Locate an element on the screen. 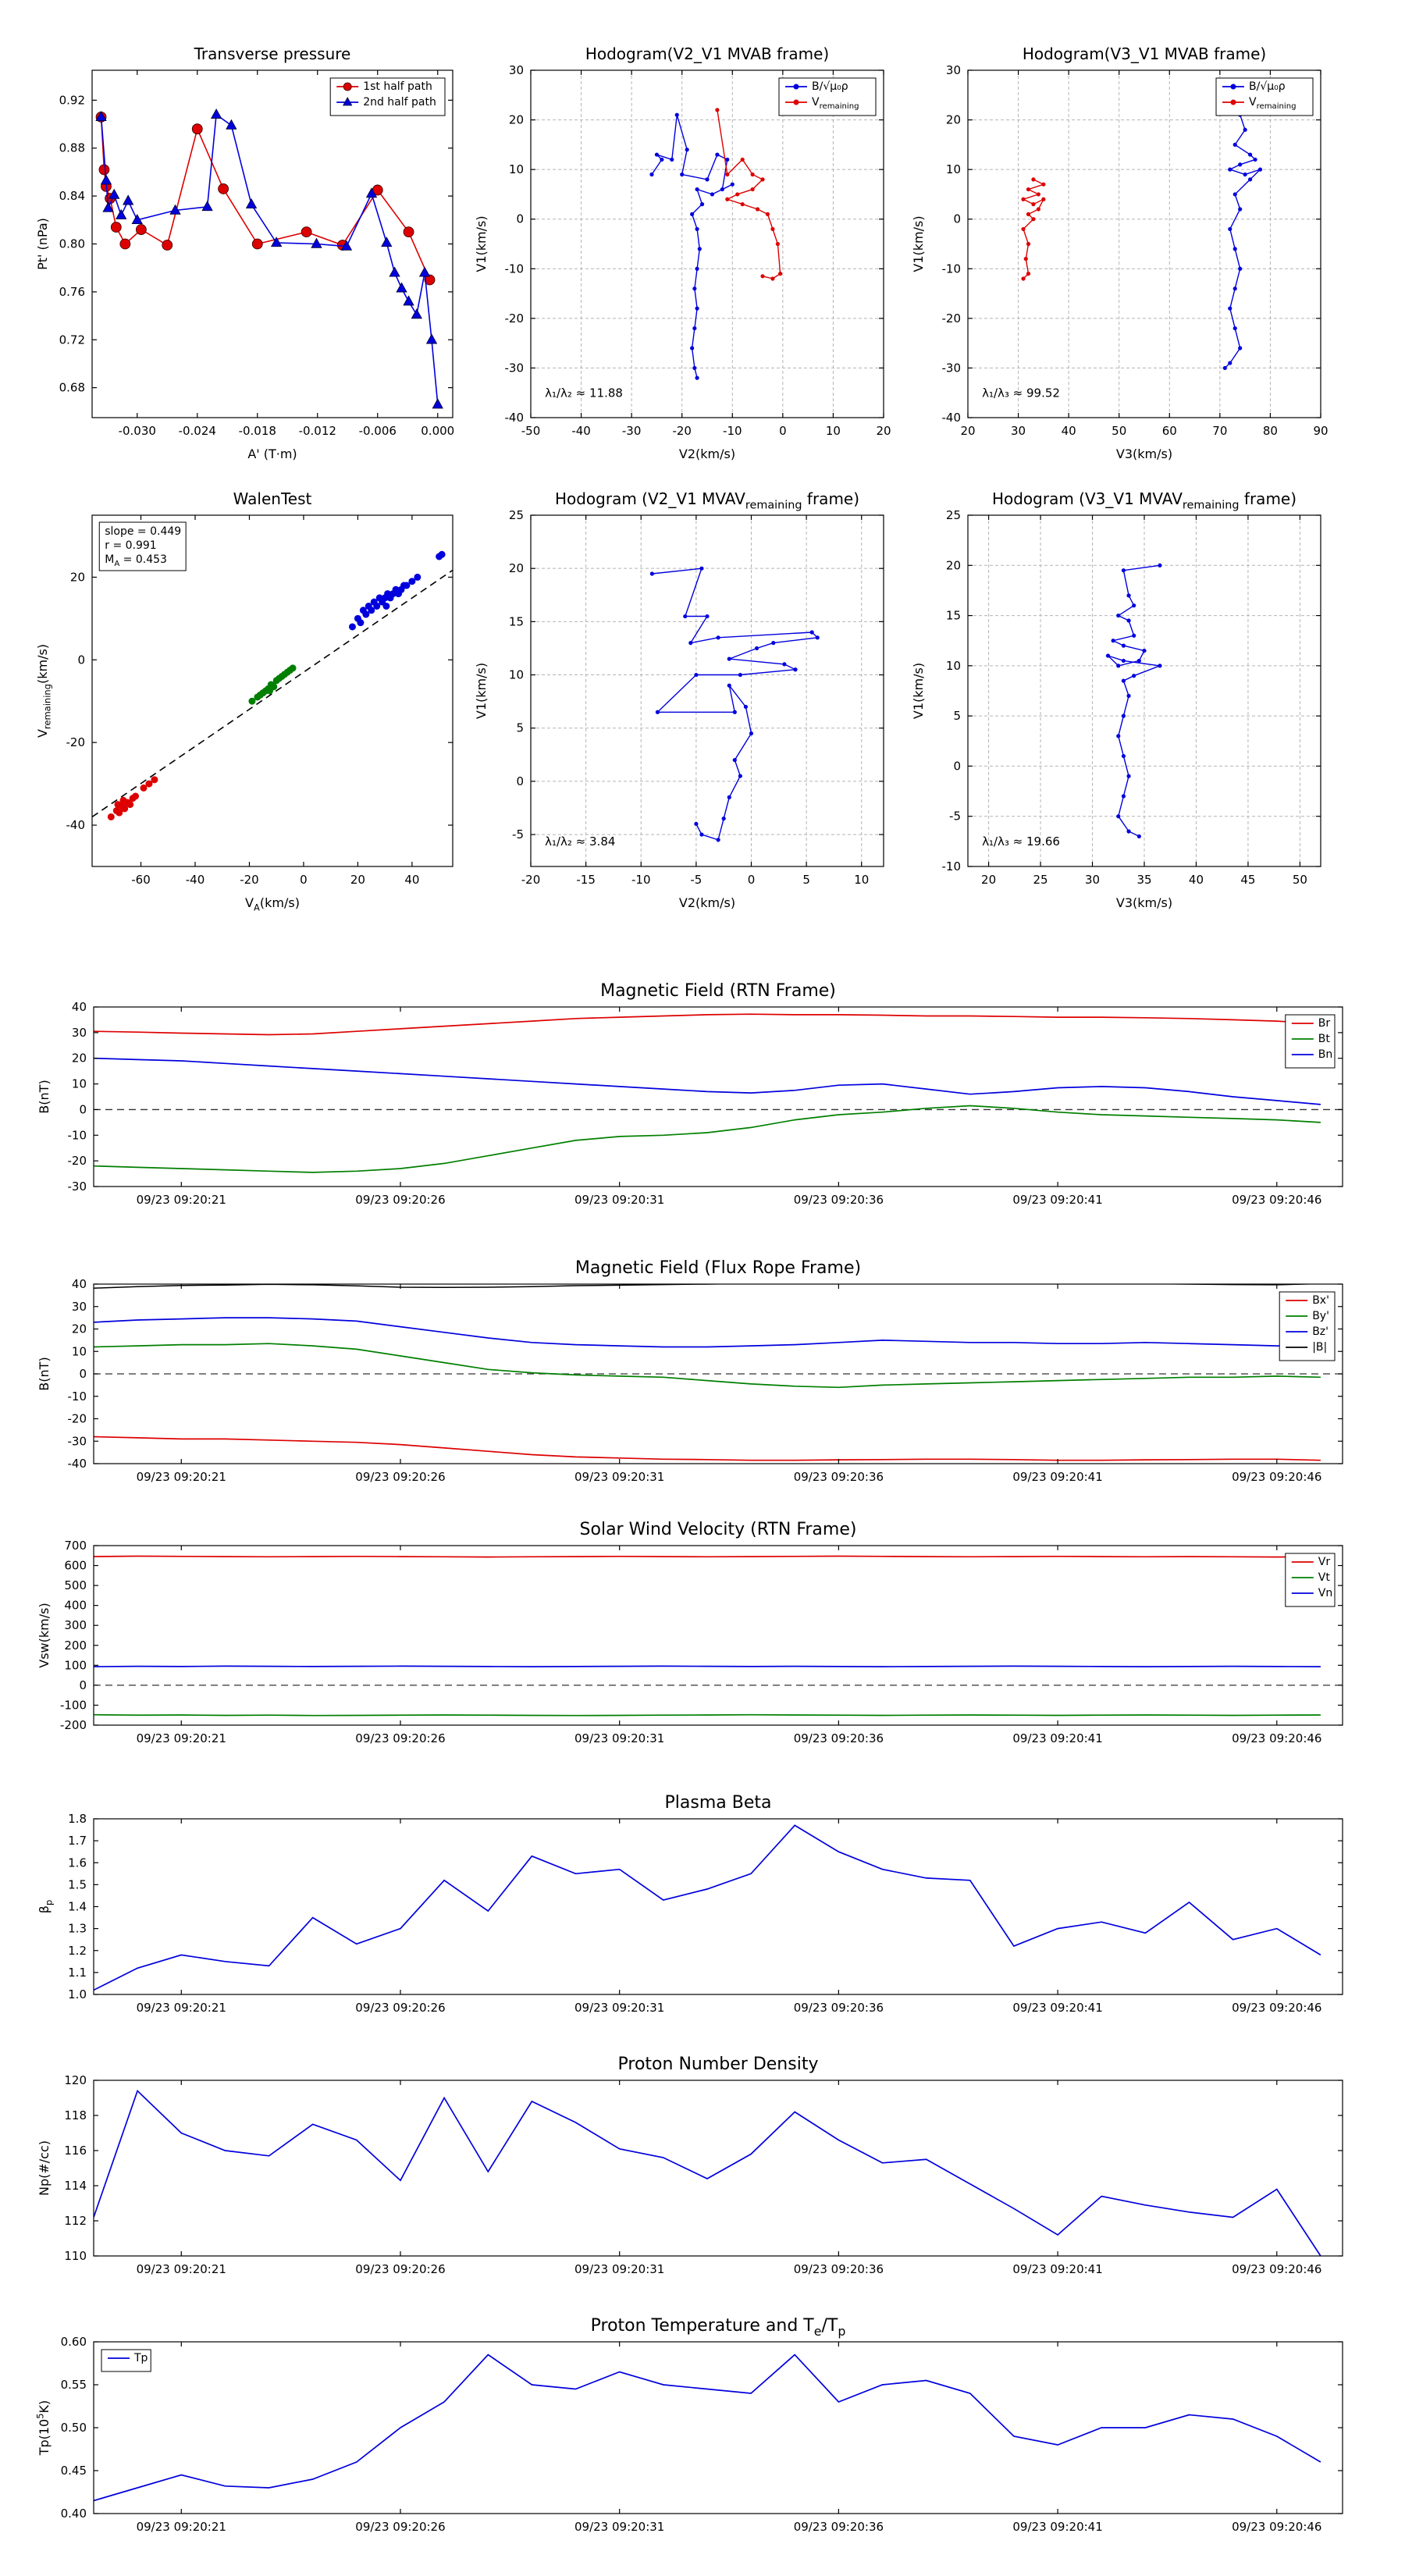  legend-label: Vn is located at coordinates (1325, 1593).